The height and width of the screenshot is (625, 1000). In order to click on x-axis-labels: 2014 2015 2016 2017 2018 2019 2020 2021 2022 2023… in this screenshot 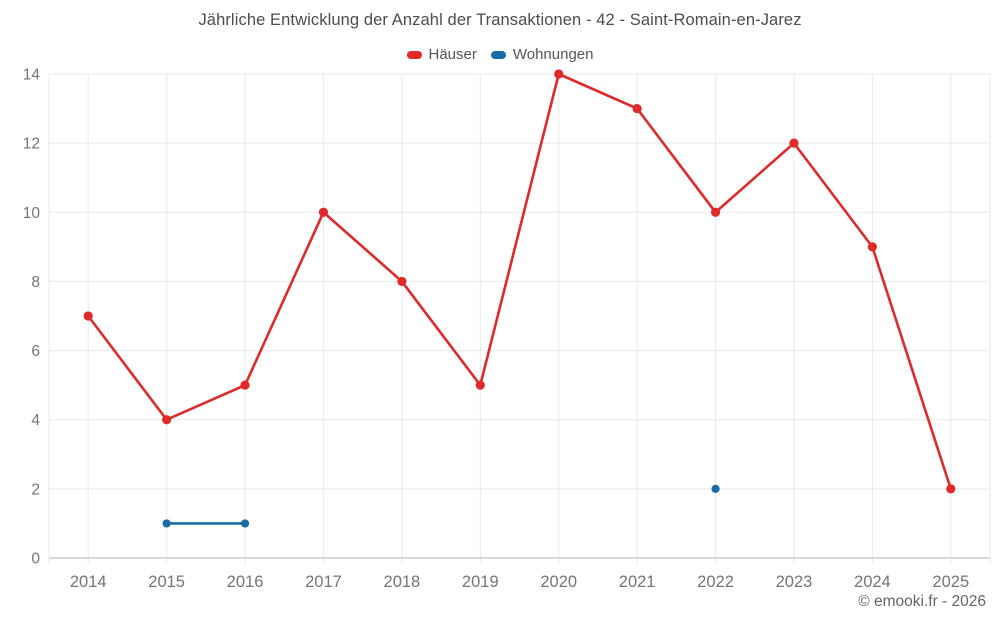, I will do `click(519, 582)`.